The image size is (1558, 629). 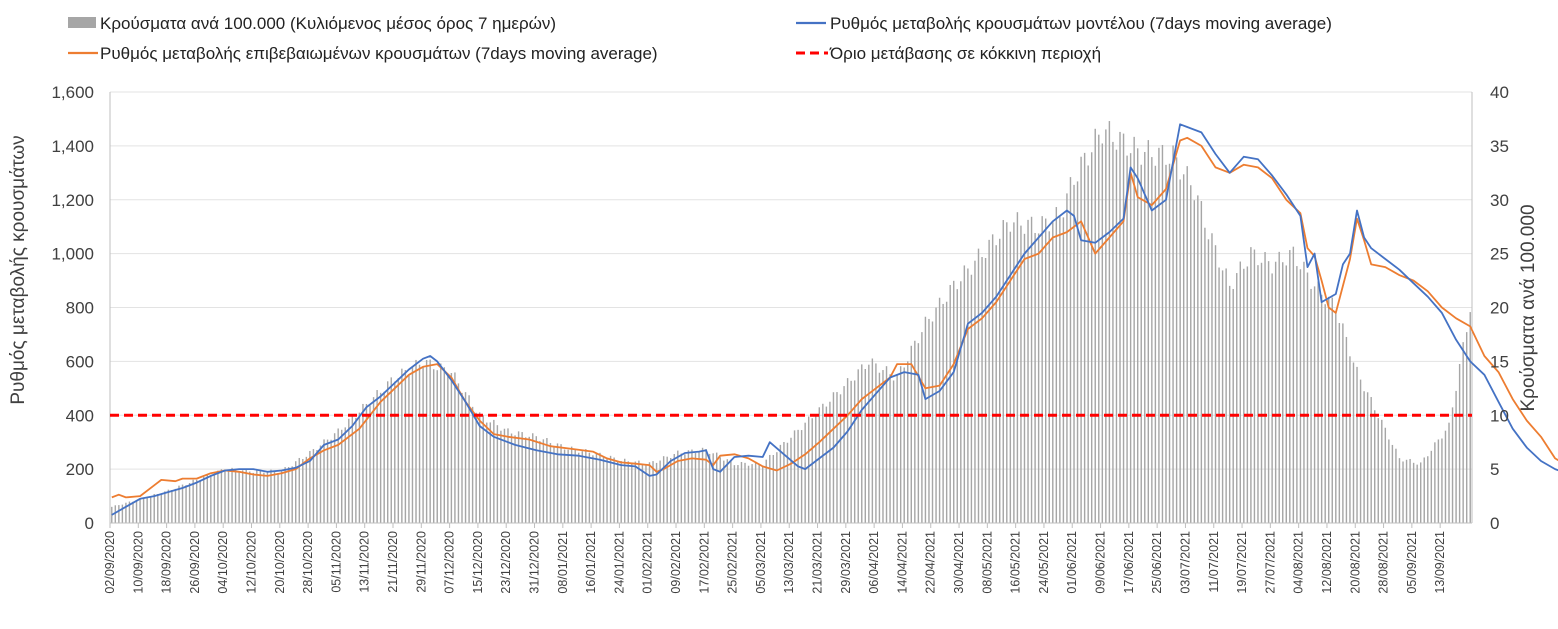 I want to click on x-tick-label: 17/06/2021, so click(x=1129, y=562).